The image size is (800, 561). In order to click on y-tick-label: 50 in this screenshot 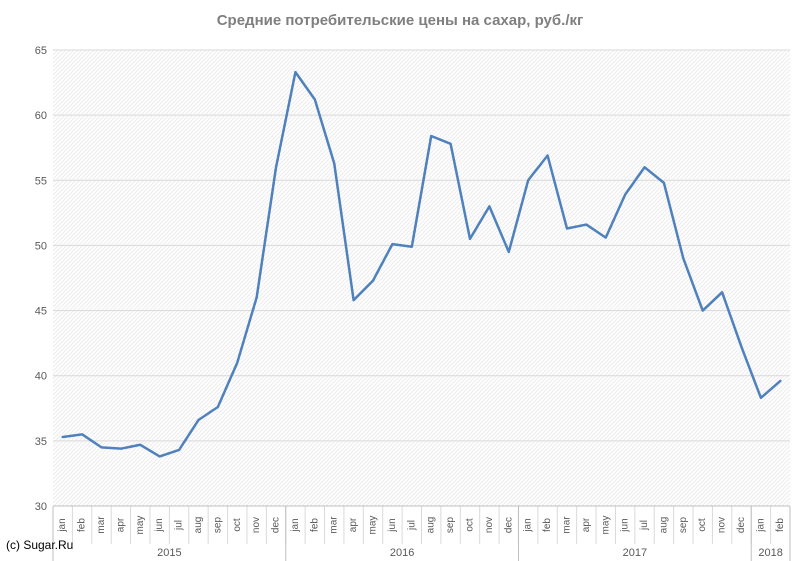, I will do `click(41, 246)`.